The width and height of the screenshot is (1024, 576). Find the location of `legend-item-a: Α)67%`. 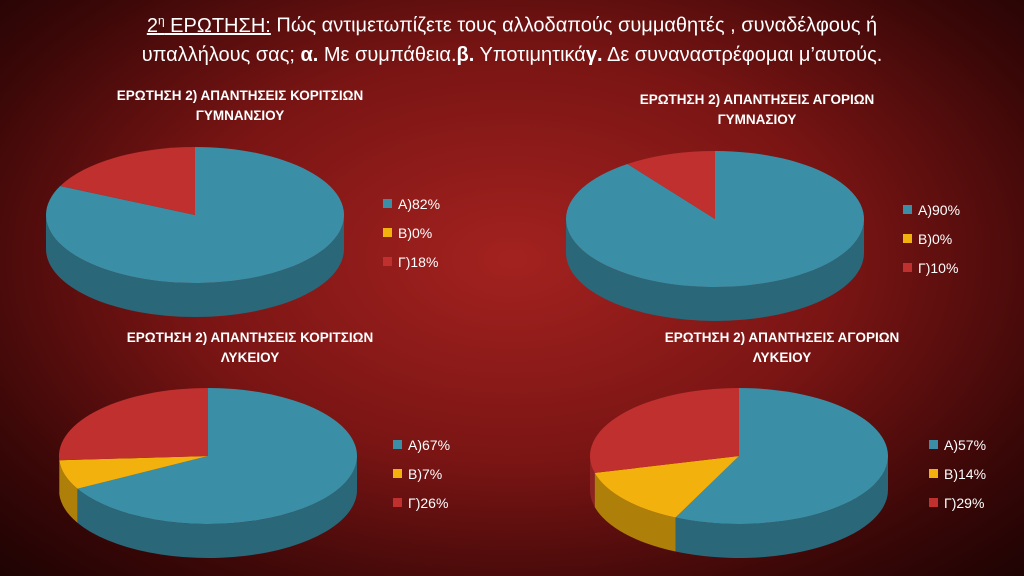

legend-item-a: Α)67% is located at coordinates (421, 444).